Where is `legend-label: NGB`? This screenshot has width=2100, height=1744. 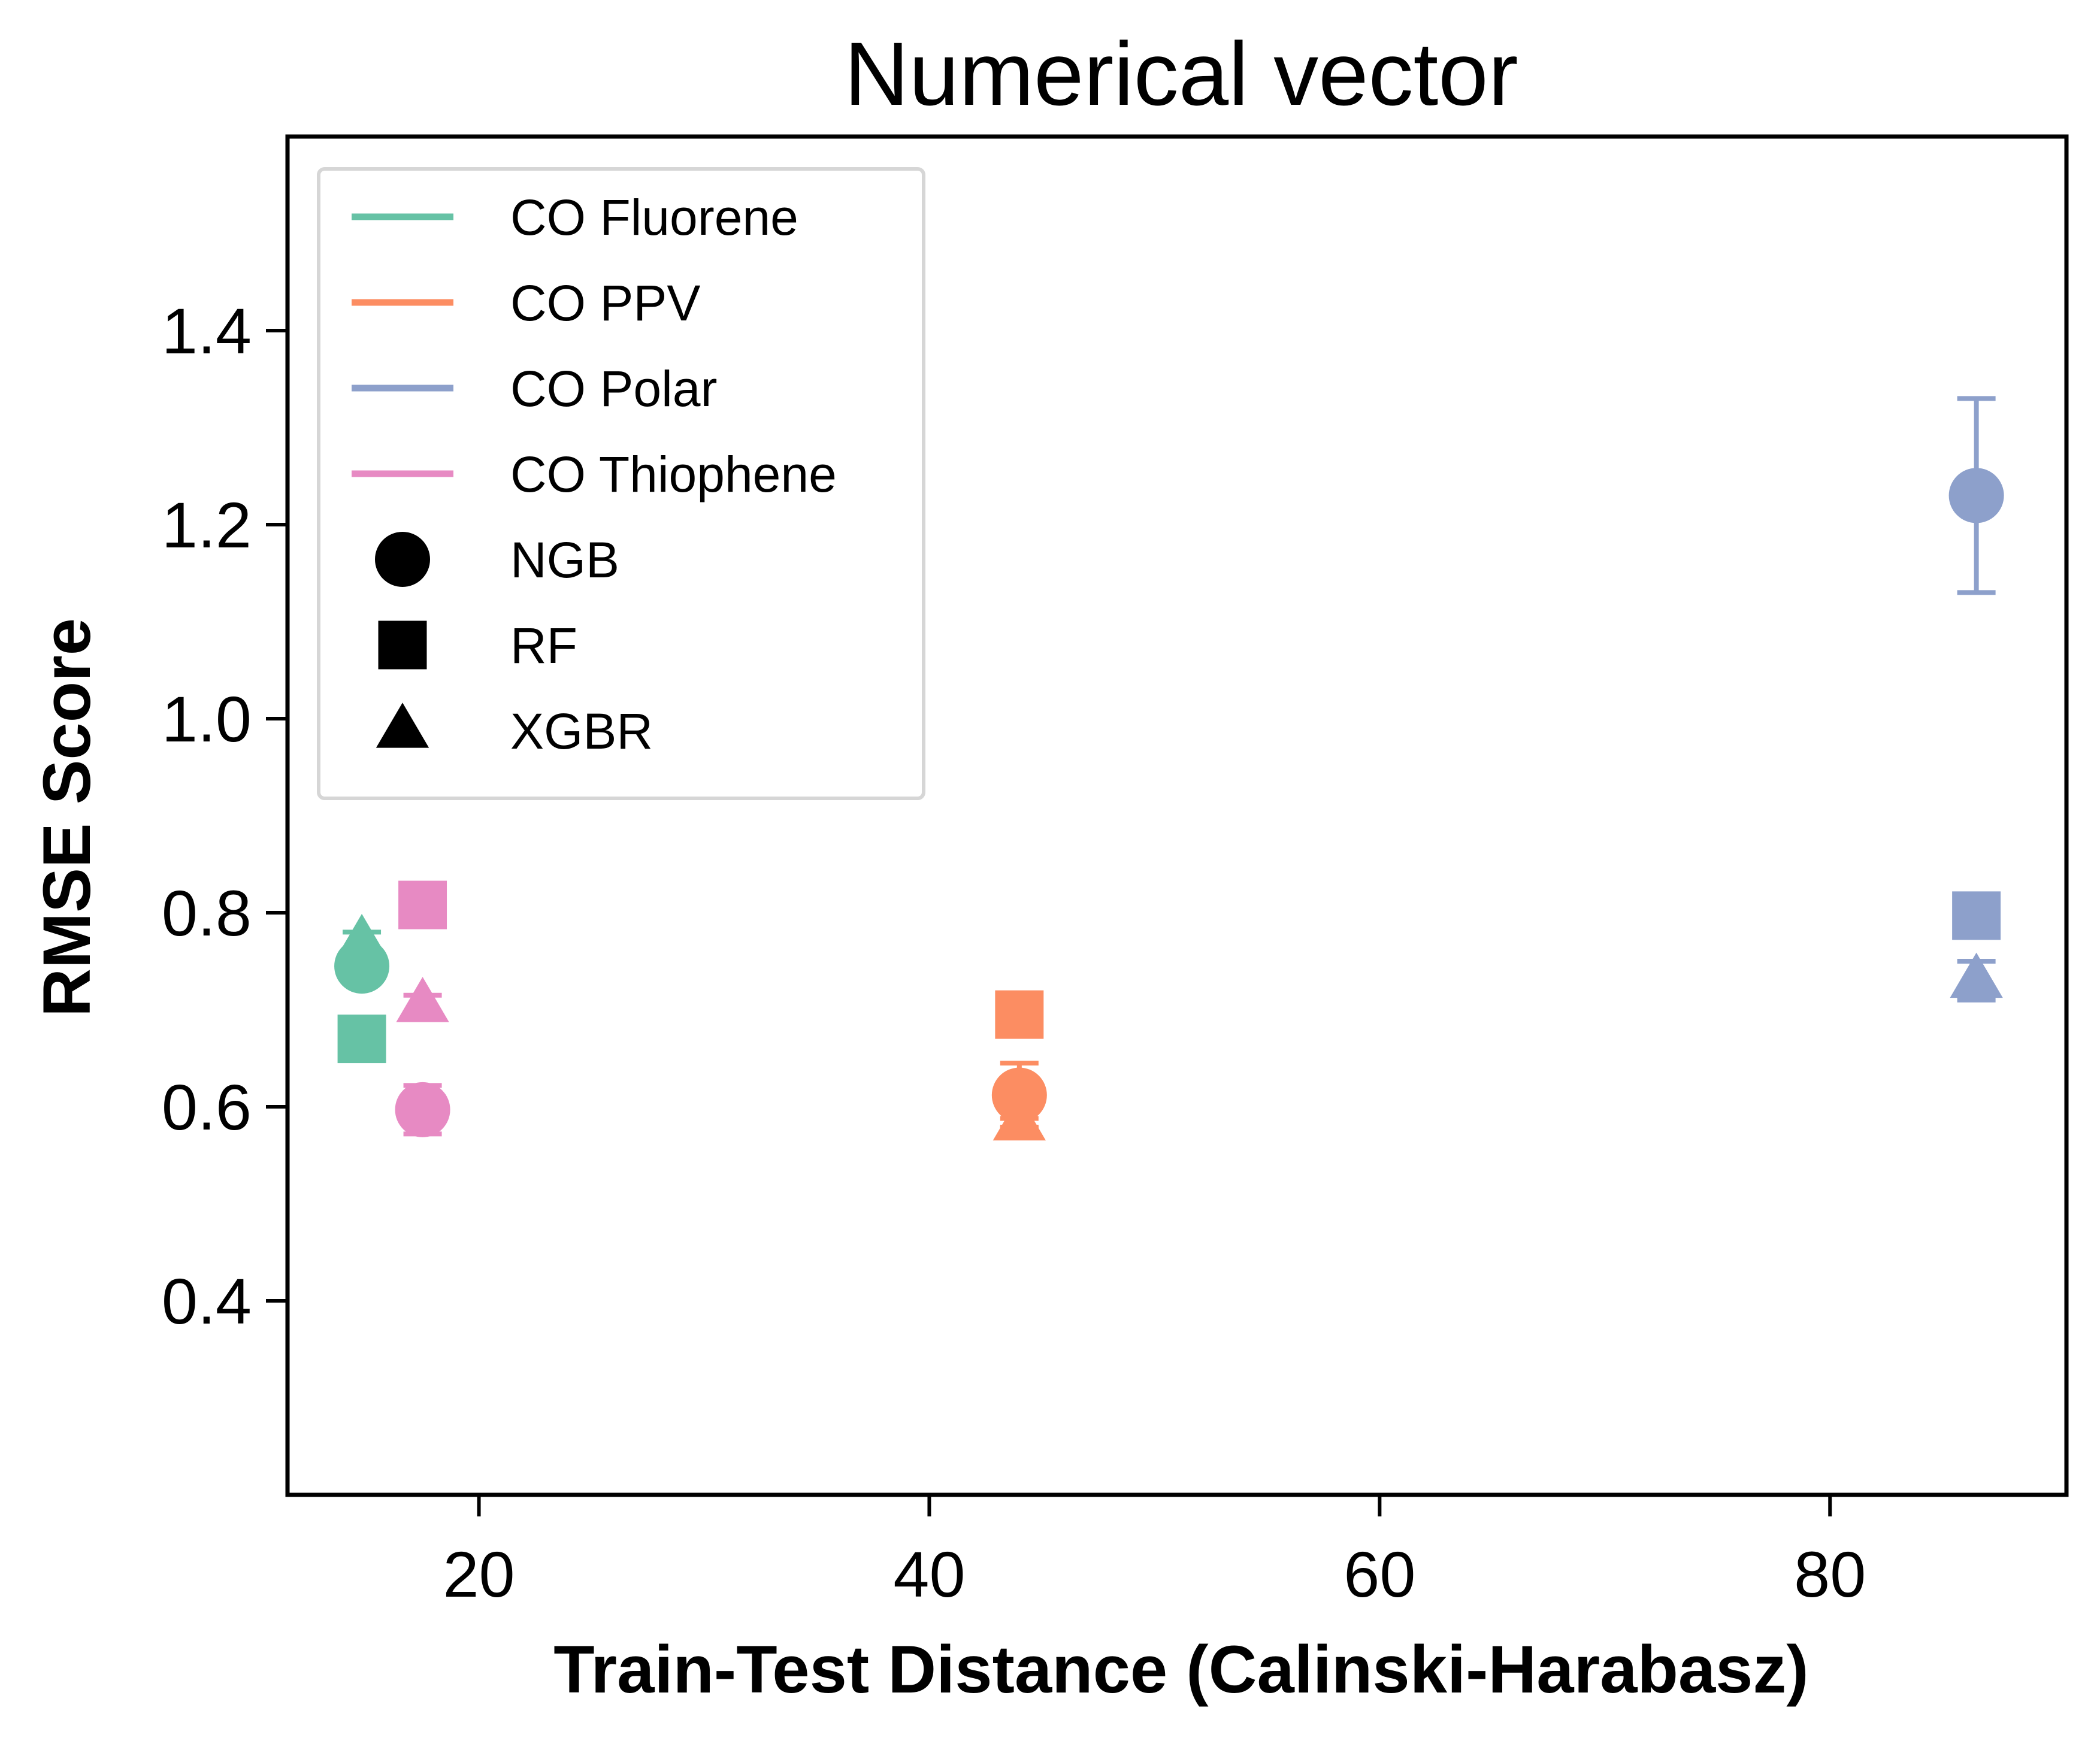
legend-label: NGB is located at coordinates (564, 560).